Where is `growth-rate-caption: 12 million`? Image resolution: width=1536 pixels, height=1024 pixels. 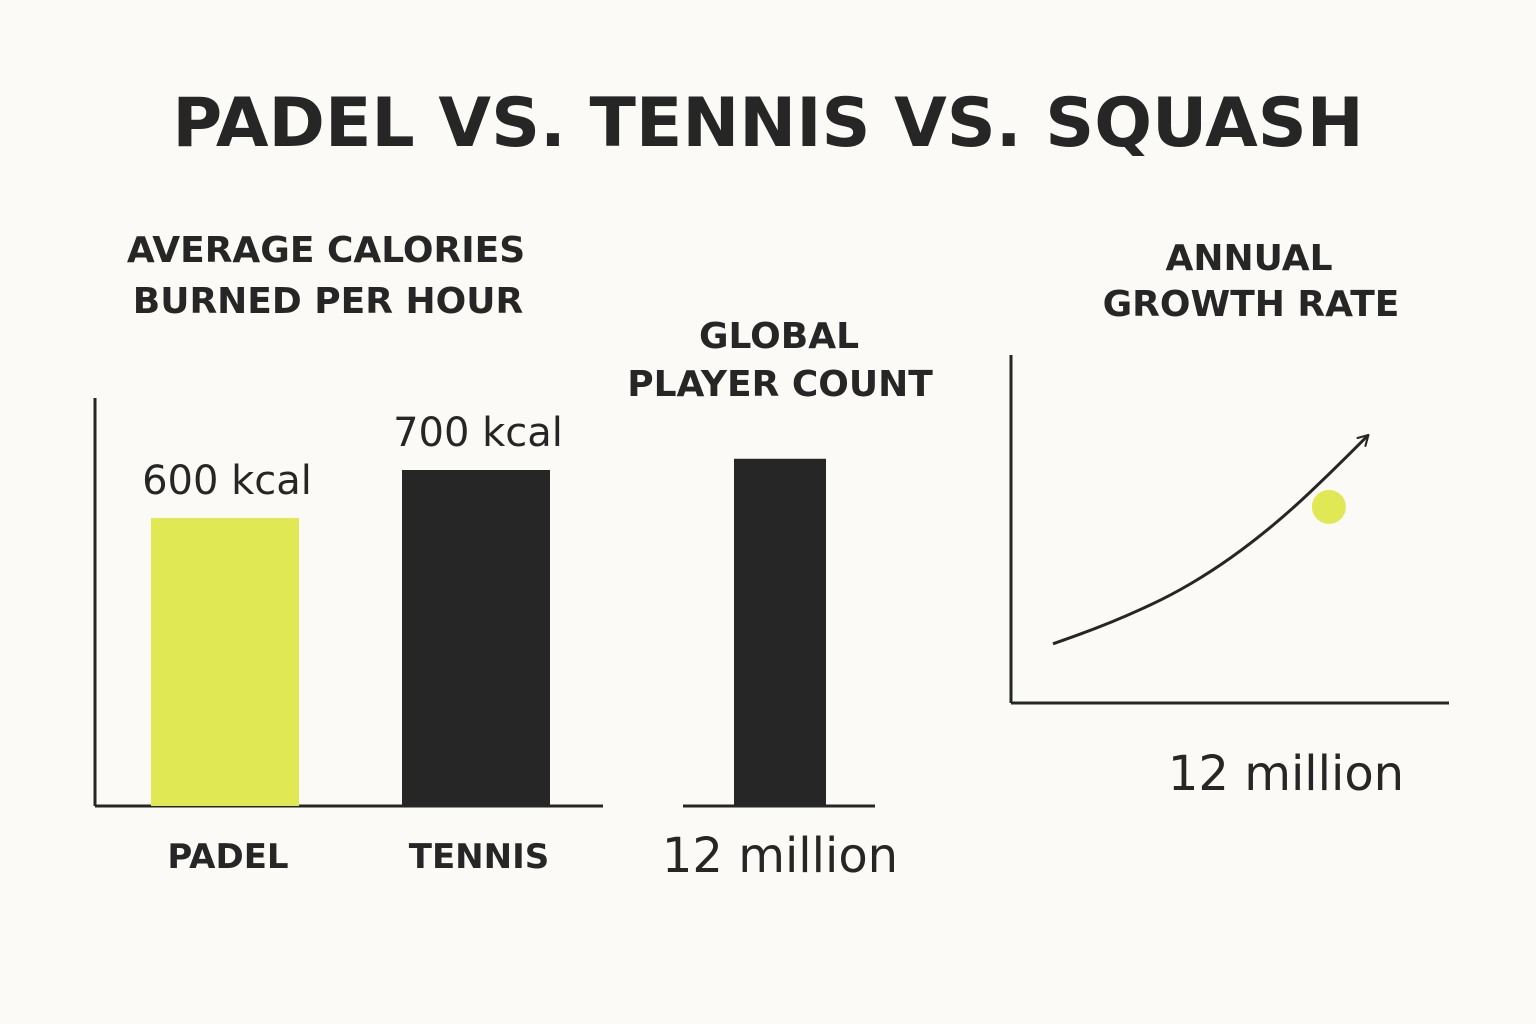
growth-rate-caption: 12 million is located at coordinates (1286, 774).